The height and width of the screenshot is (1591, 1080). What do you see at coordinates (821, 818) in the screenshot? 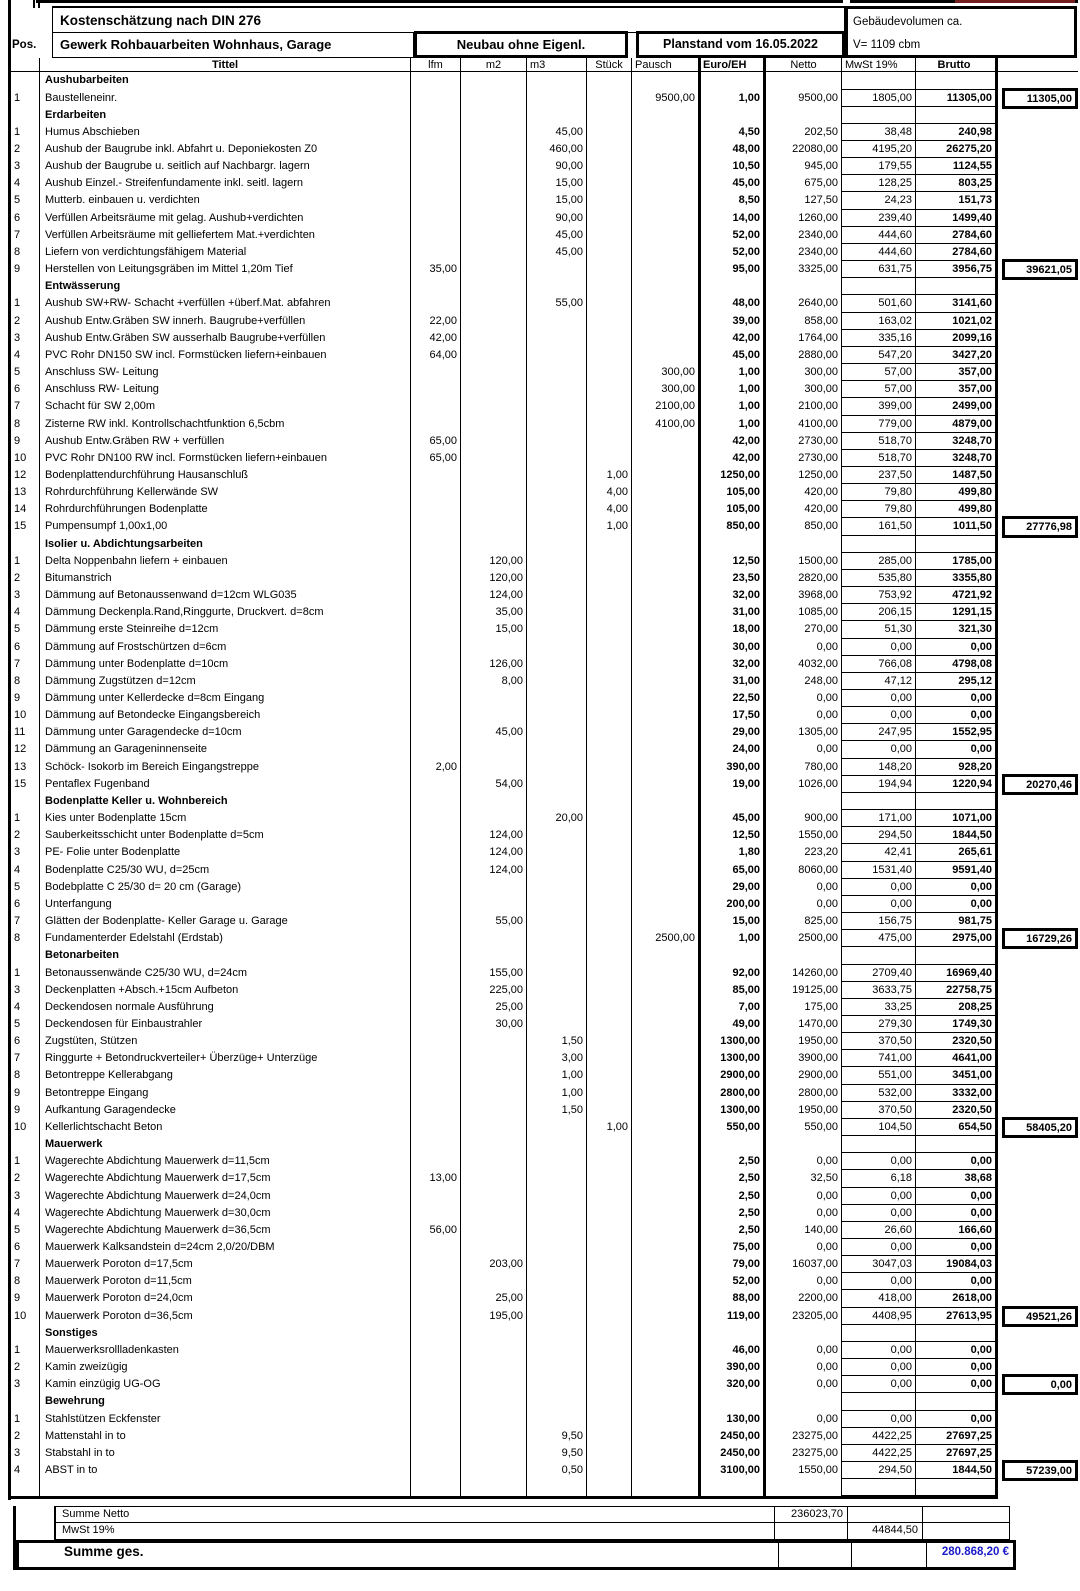
I see `cell-netto: 900,00` at bounding box center [821, 818].